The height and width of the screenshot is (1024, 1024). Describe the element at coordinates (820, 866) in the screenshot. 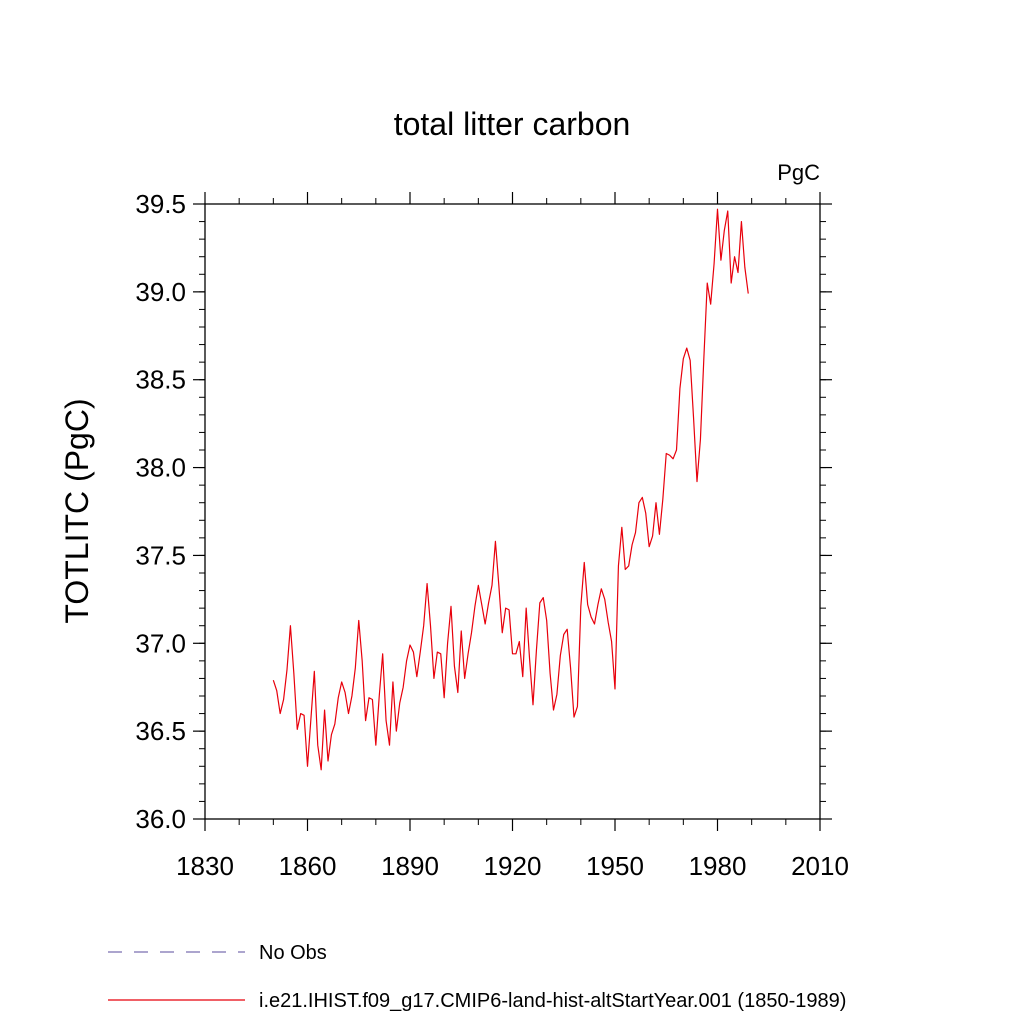

I see `x-tick-label: 2010` at that location.